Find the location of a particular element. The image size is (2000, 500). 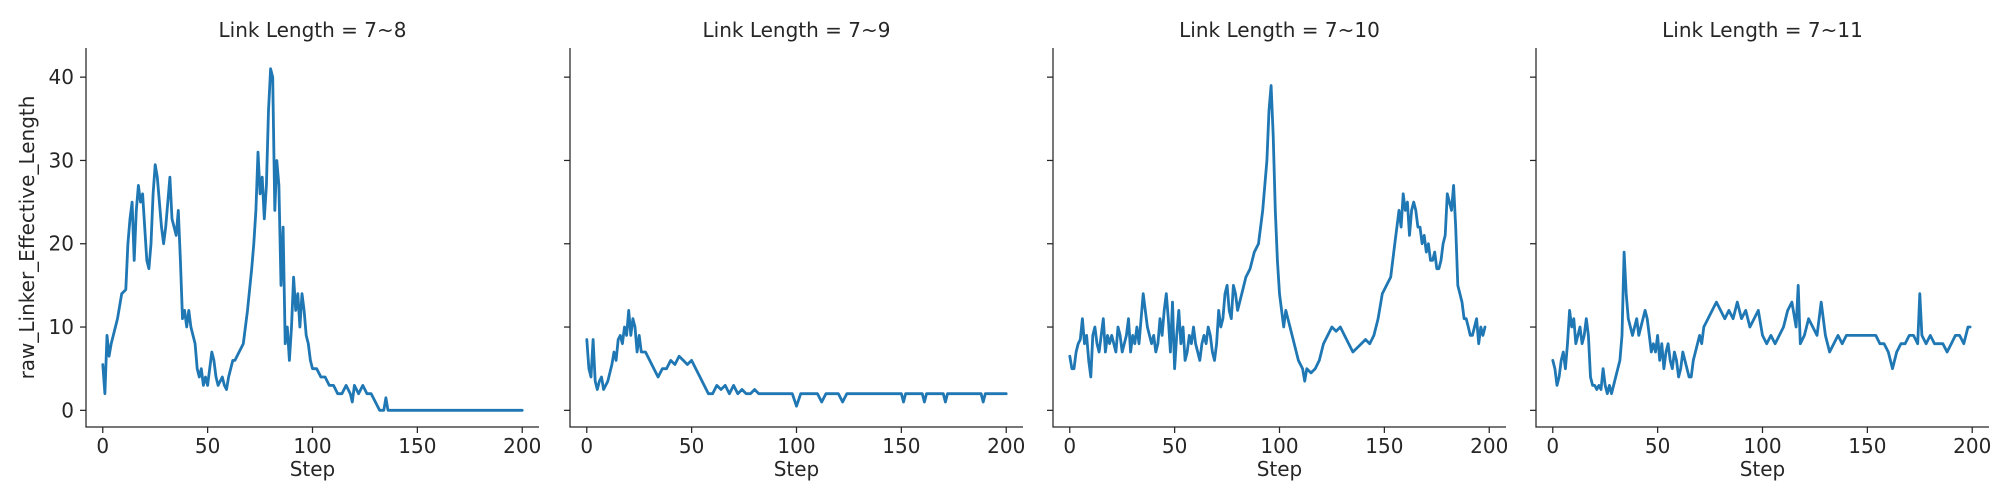

panel-title: Link Length = 7~9 is located at coordinates (797, 30).